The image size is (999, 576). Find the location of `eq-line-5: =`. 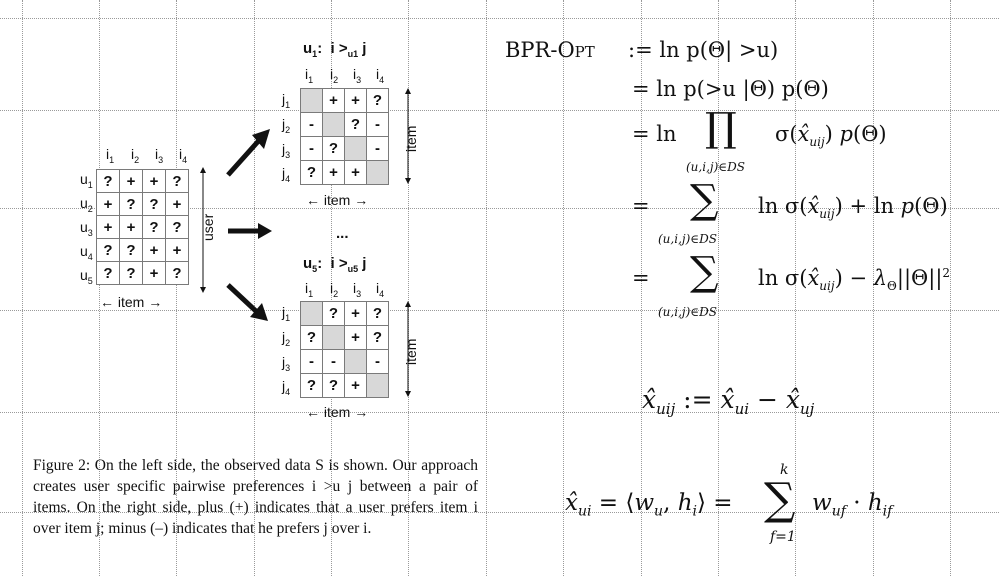

eq-line-5: = is located at coordinates (641, 278).